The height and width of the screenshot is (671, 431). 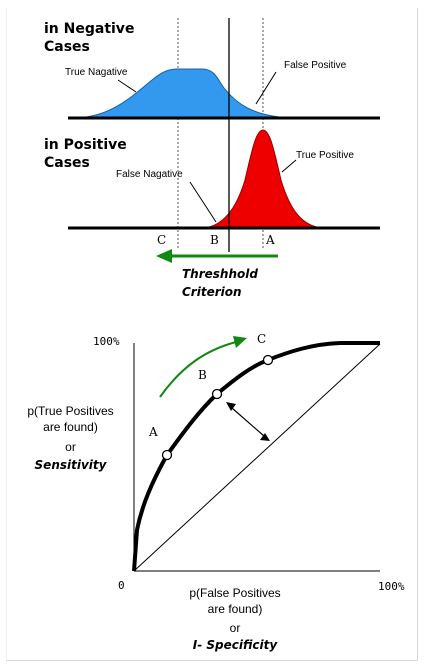 I want to click on roc-point-b, so click(x=217, y=394).